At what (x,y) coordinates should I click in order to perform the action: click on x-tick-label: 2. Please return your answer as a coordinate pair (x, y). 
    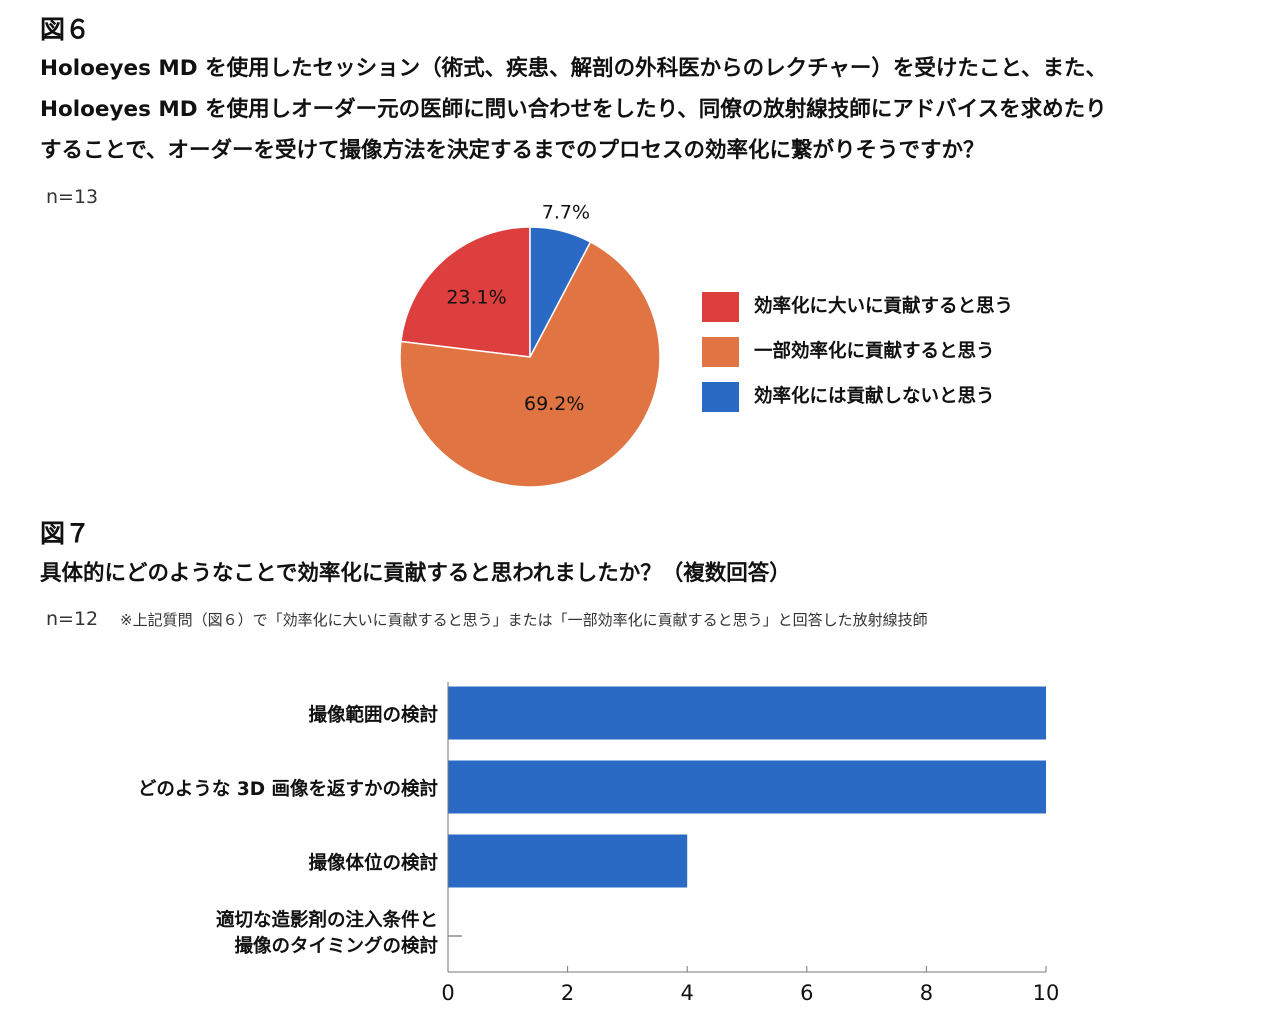
    Looking at the image, I should click on (567, 993).